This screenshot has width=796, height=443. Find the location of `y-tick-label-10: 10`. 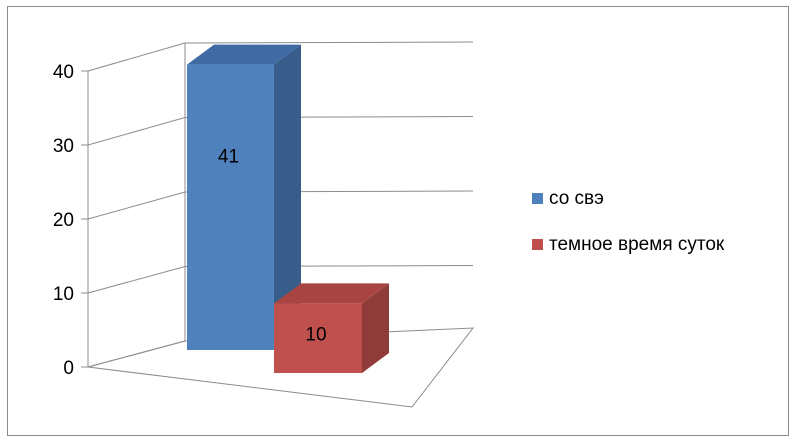

y-tick-label-10: 10 is located at coordinates (63, 294).